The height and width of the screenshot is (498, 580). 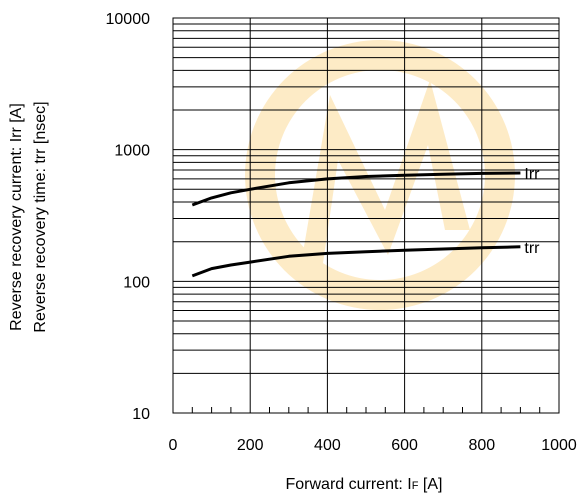 What do you see at coordinates (128, 19) in the screenshot?
I see `y-tick-label: 10000` at bounding box center [128, 19].